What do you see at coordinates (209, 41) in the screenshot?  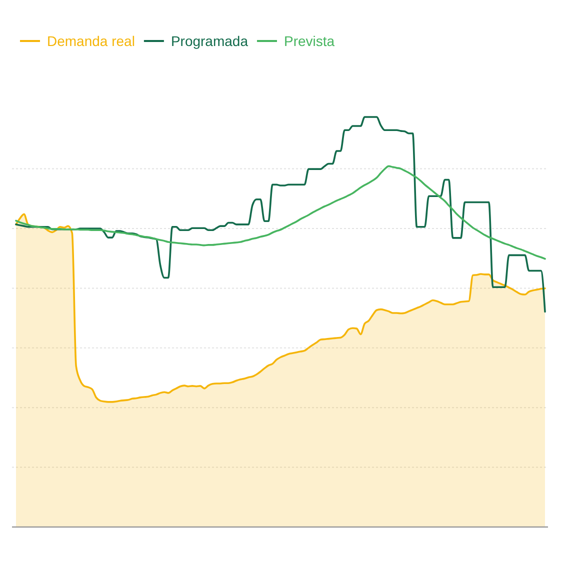 I see `legend-label: Programada` at bounding box center [209, 41].